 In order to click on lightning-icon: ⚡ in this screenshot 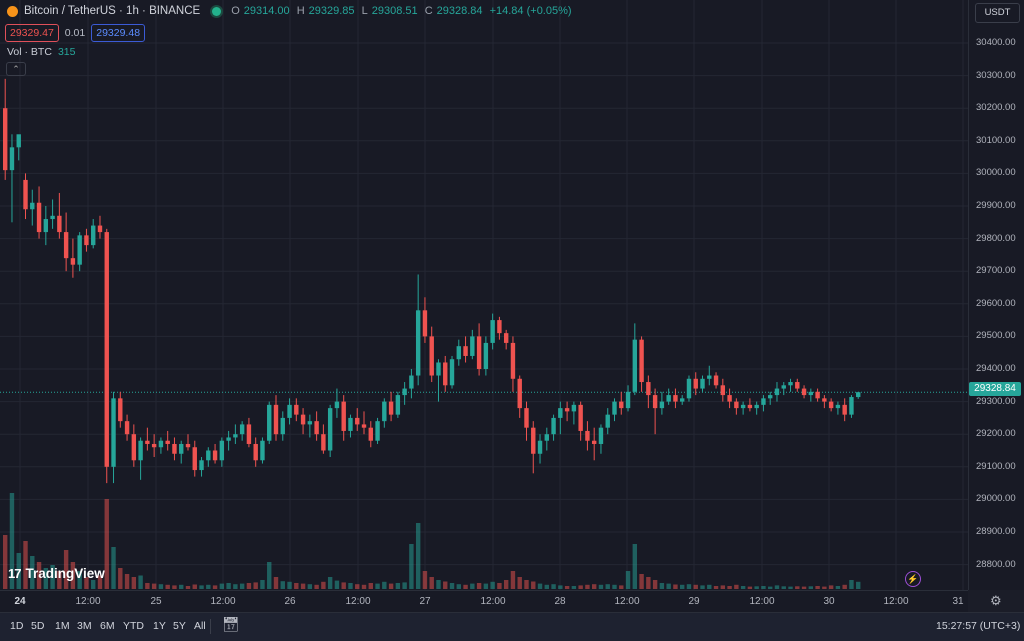, I will do `click(913, 579)`.